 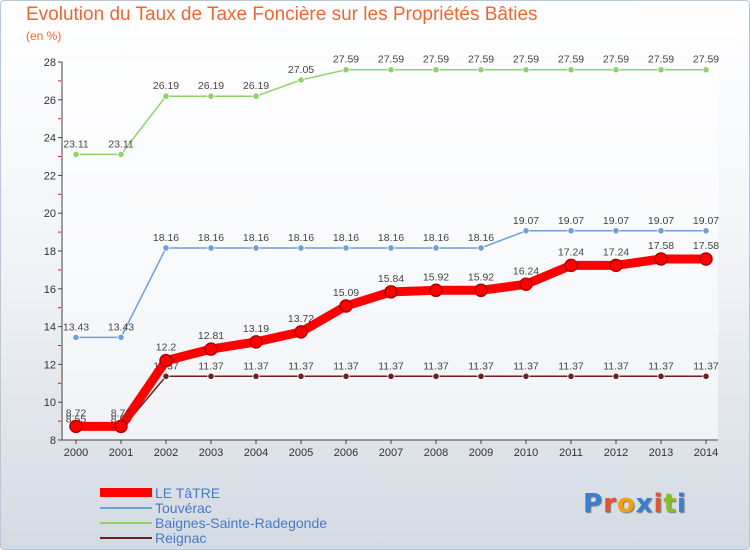 I want to click on x-tick-label: 2005, so click(x=301, y=453).